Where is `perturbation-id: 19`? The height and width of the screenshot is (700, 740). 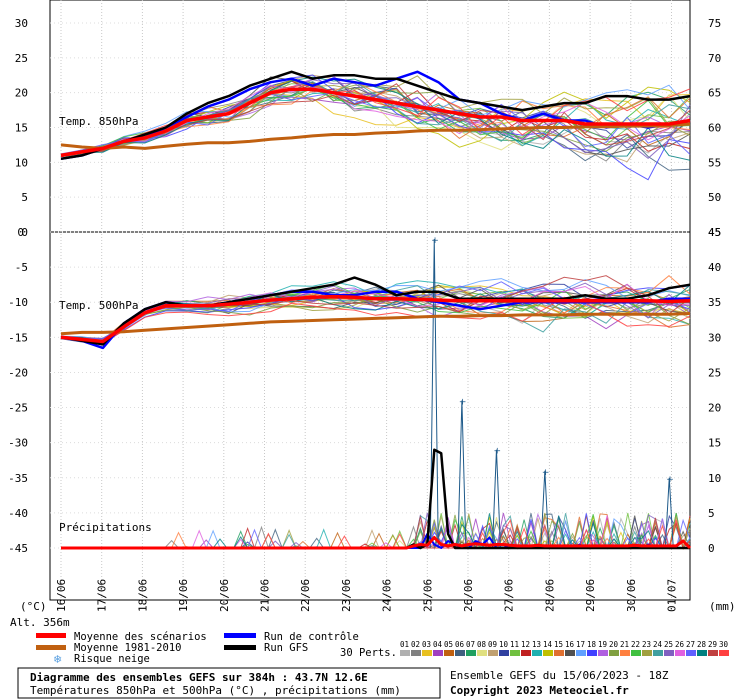
perturbation-id: 19 is located at coordinates (602, 644).